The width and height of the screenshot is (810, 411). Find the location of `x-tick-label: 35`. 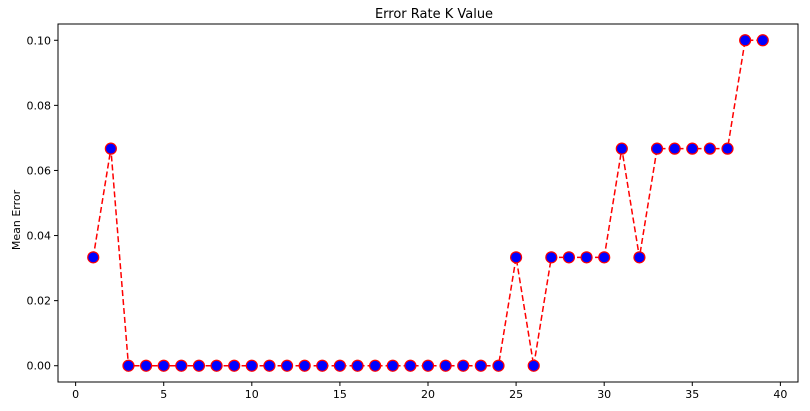

x-tick-label: 35 is located at coordinates (692, 394).